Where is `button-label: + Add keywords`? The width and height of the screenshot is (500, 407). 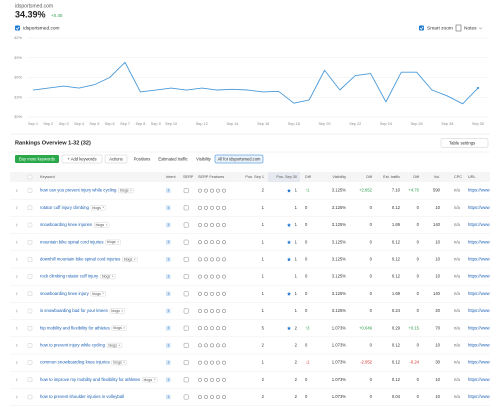 button-label: + Add keywords is located at coordinates (81, 158).